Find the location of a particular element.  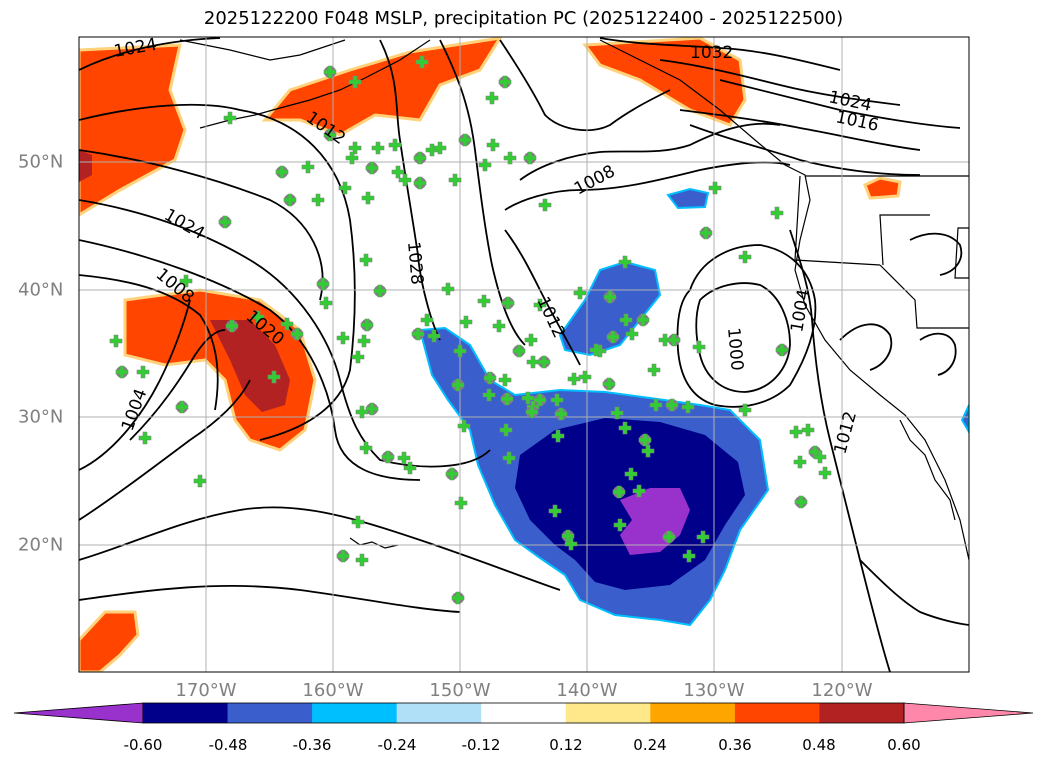

colorbar-tick-label: 0.24 is located at coordinates (650, 745).